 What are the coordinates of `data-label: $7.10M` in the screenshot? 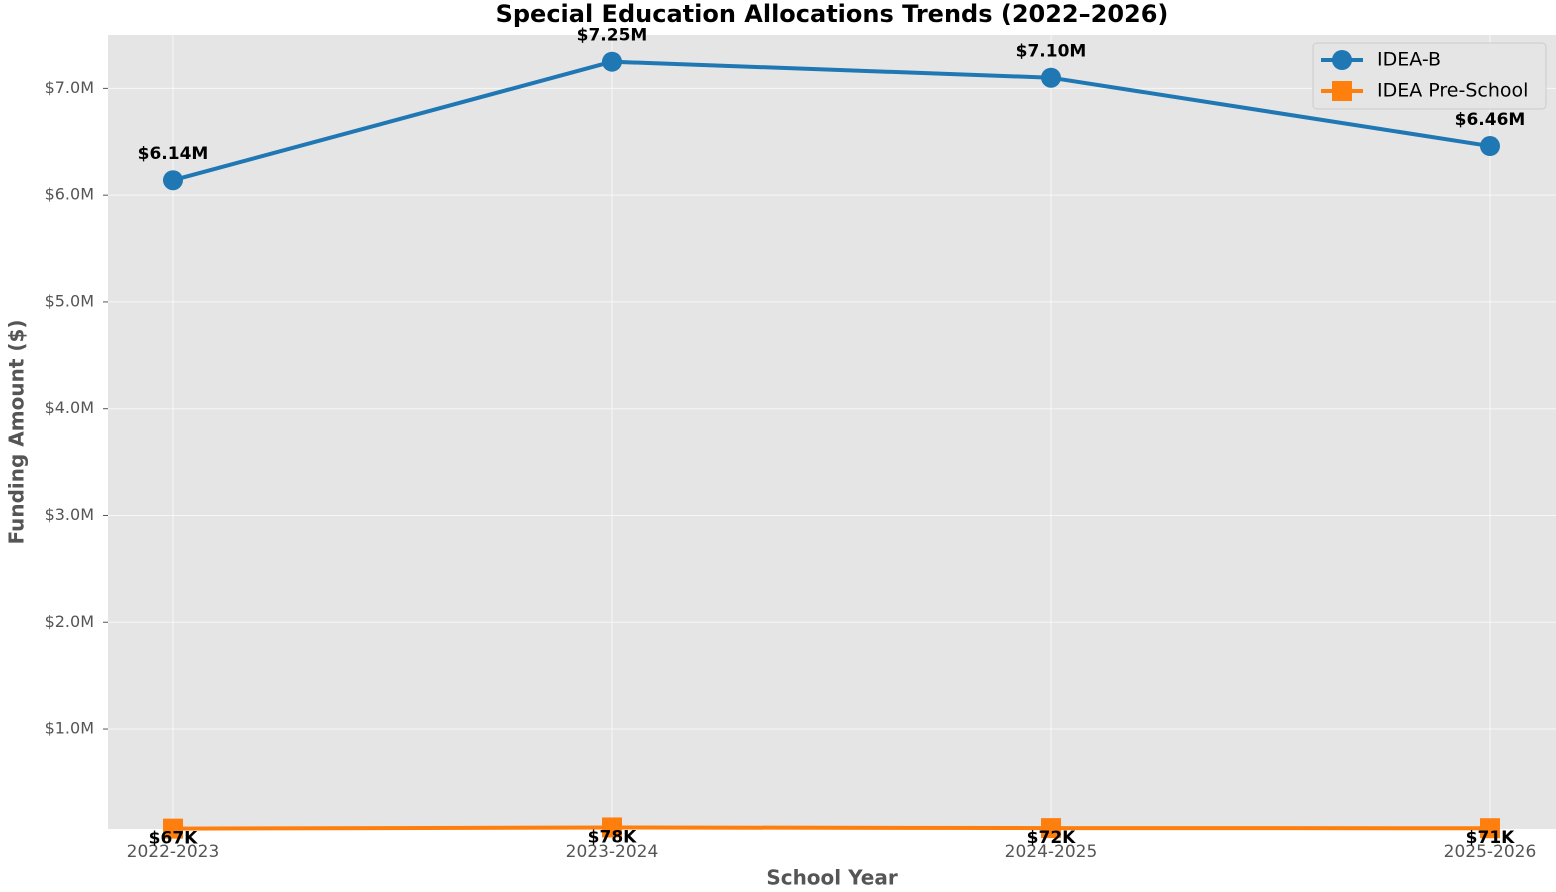 It's located at (1051, 52).